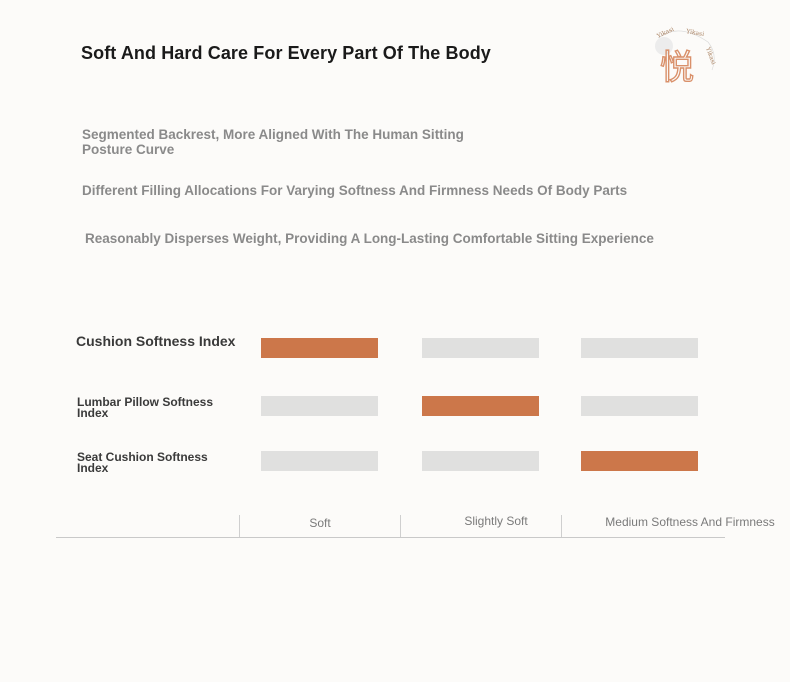 The height and width of the screenshot is (682, 790). Describe the element at coordinates (156, 341) in the screenshot. I see `row-label-cushion: Cushion Softness Index` at that location.